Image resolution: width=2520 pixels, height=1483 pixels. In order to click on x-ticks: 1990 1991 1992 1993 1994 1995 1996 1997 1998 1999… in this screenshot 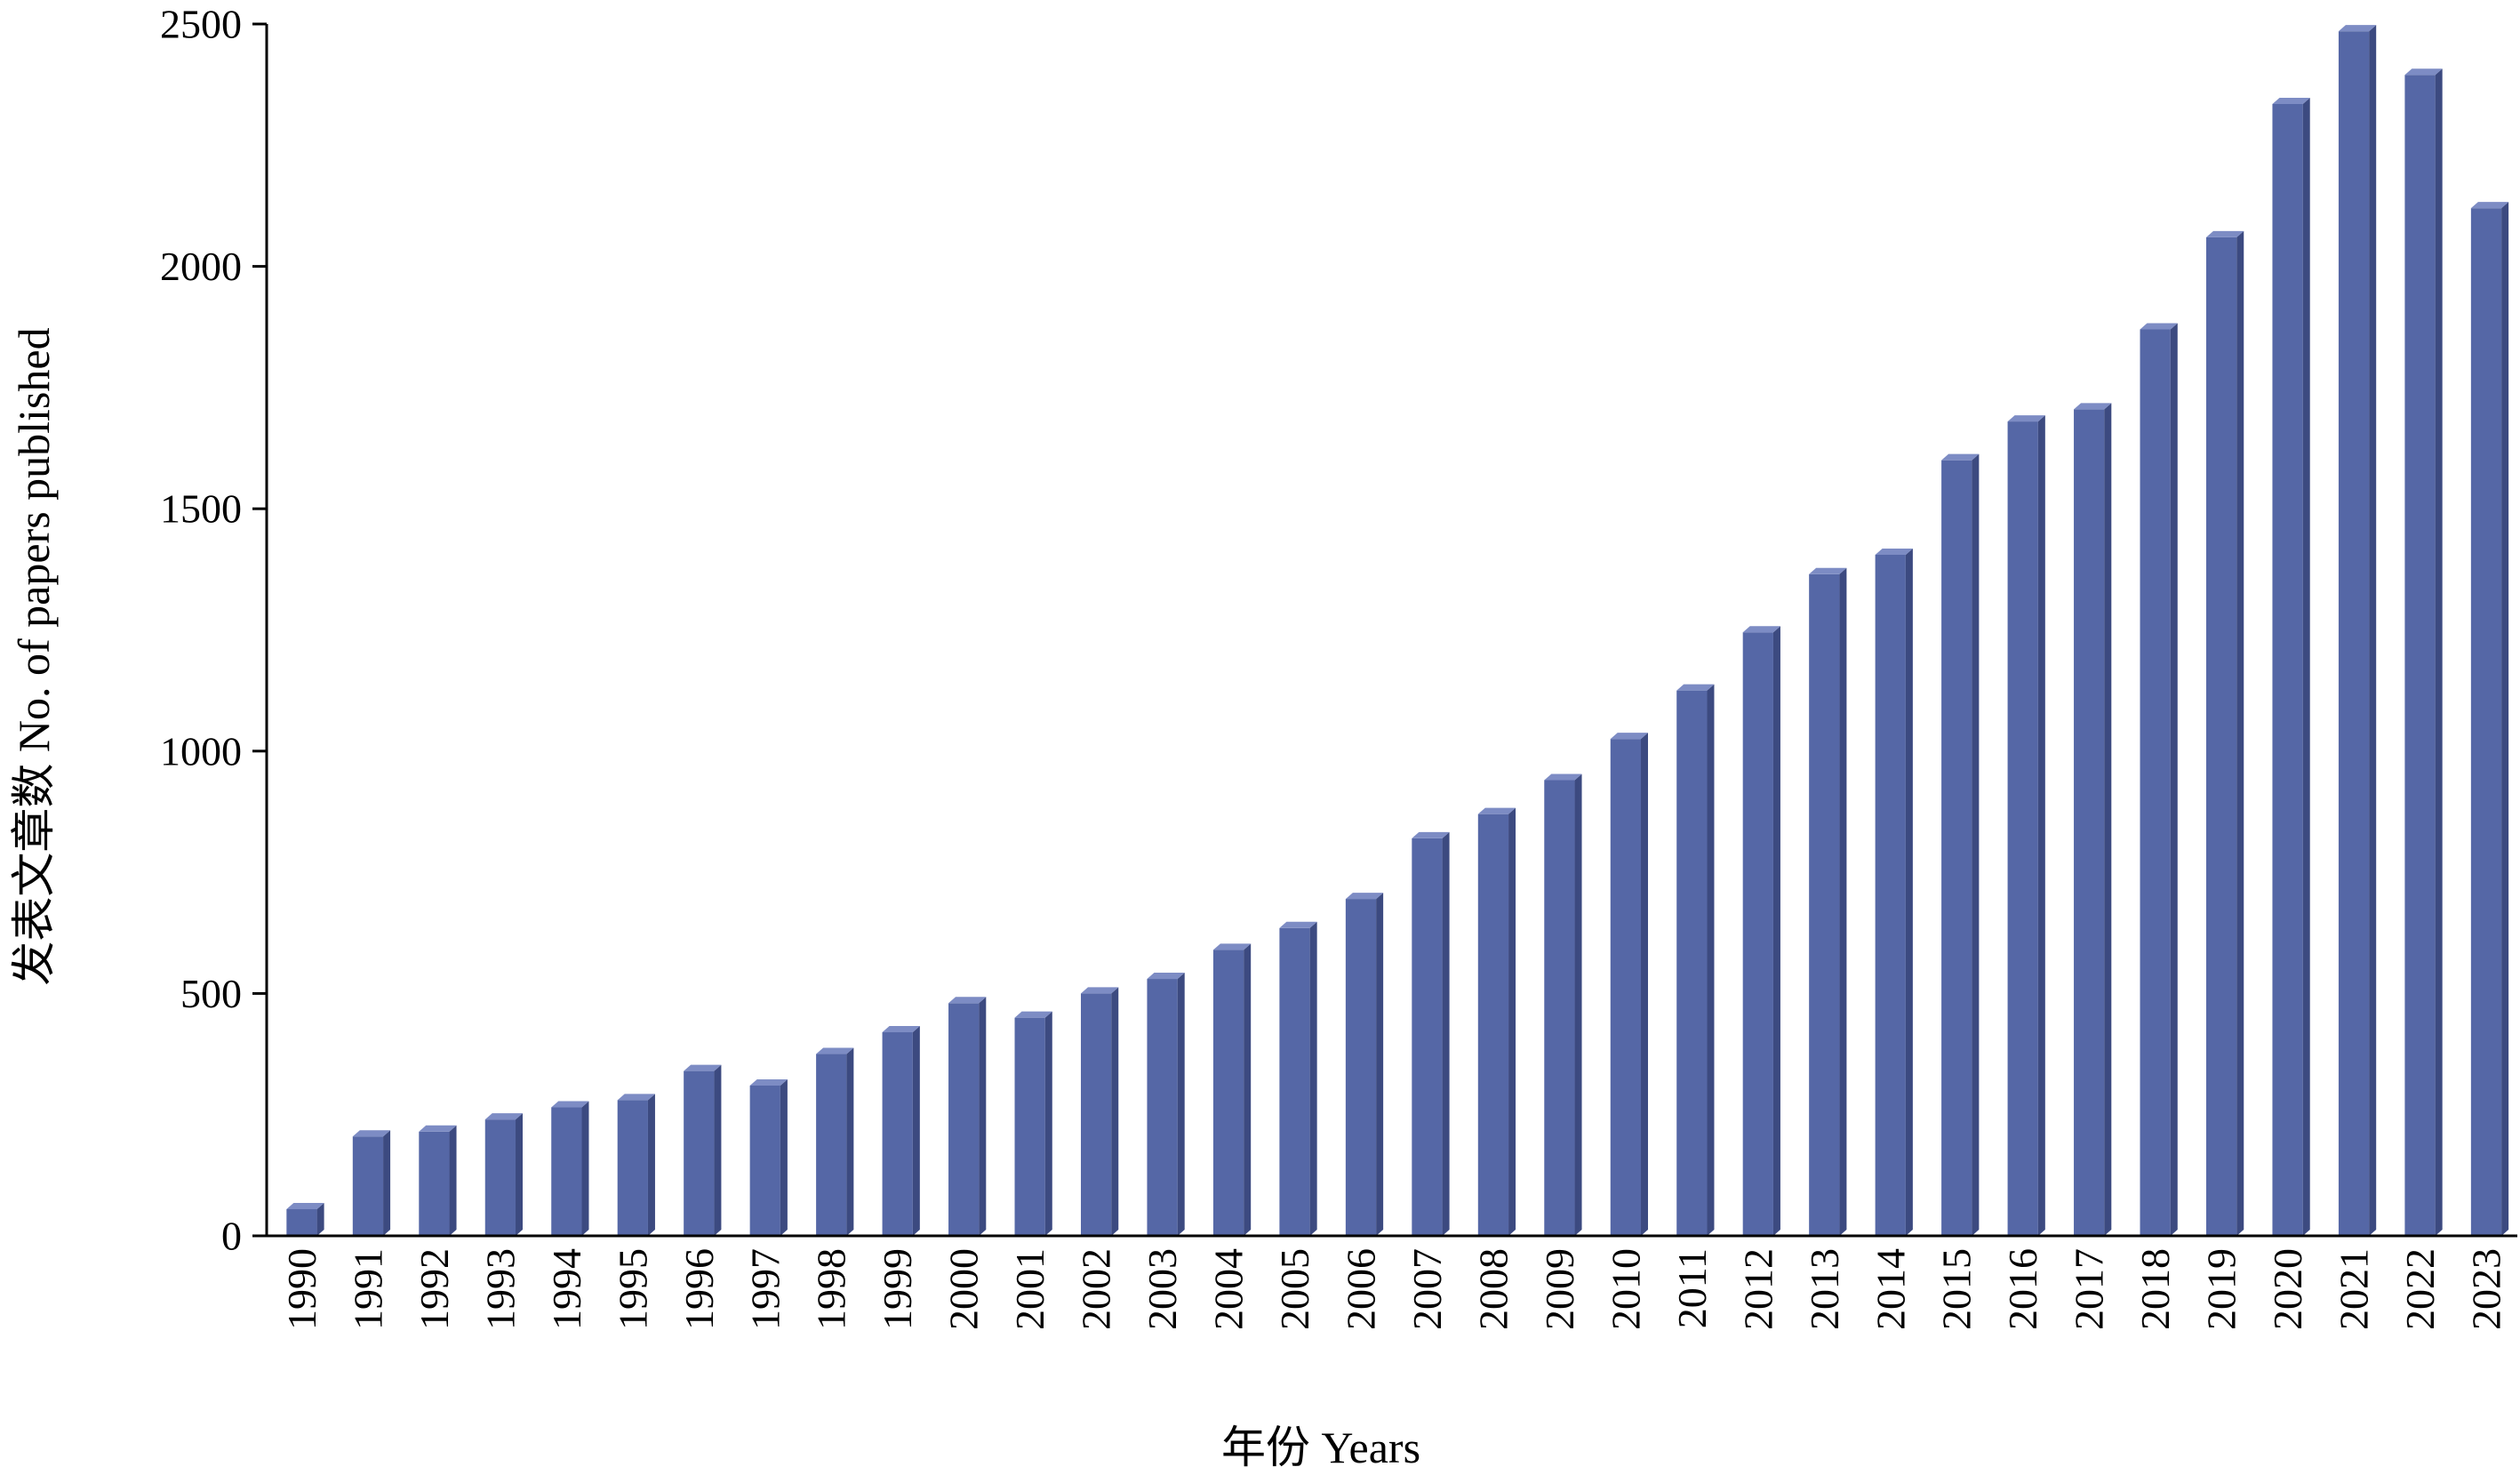, I will do `click(1394, 1289)`.